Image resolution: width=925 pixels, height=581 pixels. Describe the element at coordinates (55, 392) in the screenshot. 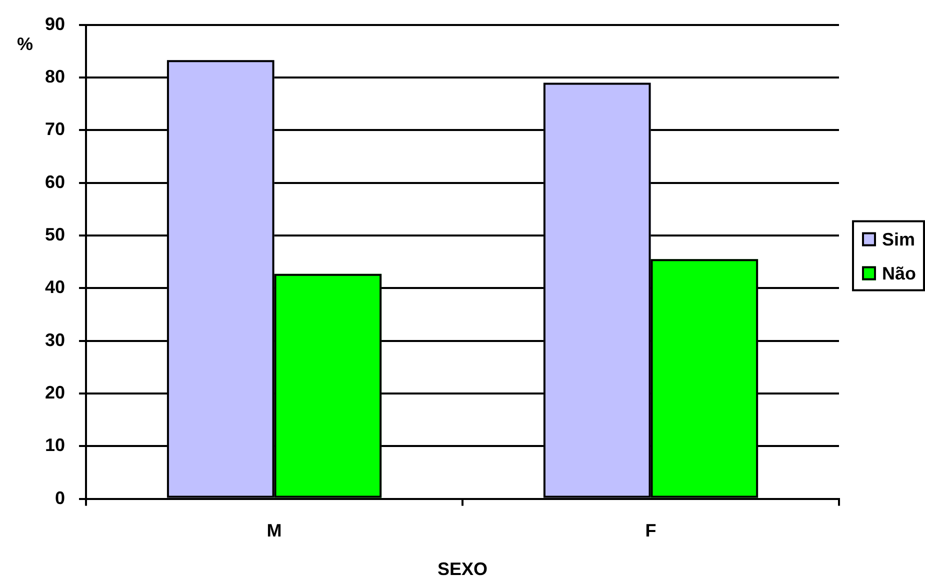

I see `y-tick-label: 20` at that location.